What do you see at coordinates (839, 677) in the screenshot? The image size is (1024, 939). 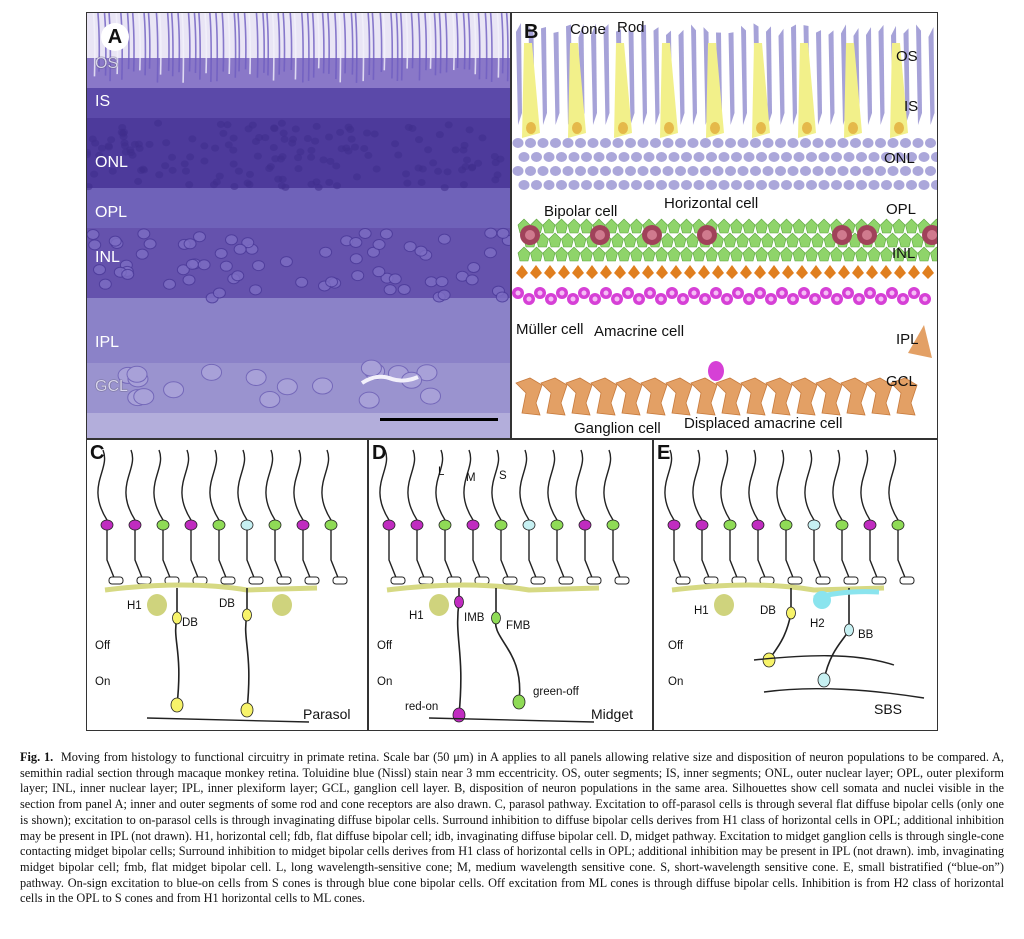 I see `sbs-dendrites` at bounding box center [839, 677].